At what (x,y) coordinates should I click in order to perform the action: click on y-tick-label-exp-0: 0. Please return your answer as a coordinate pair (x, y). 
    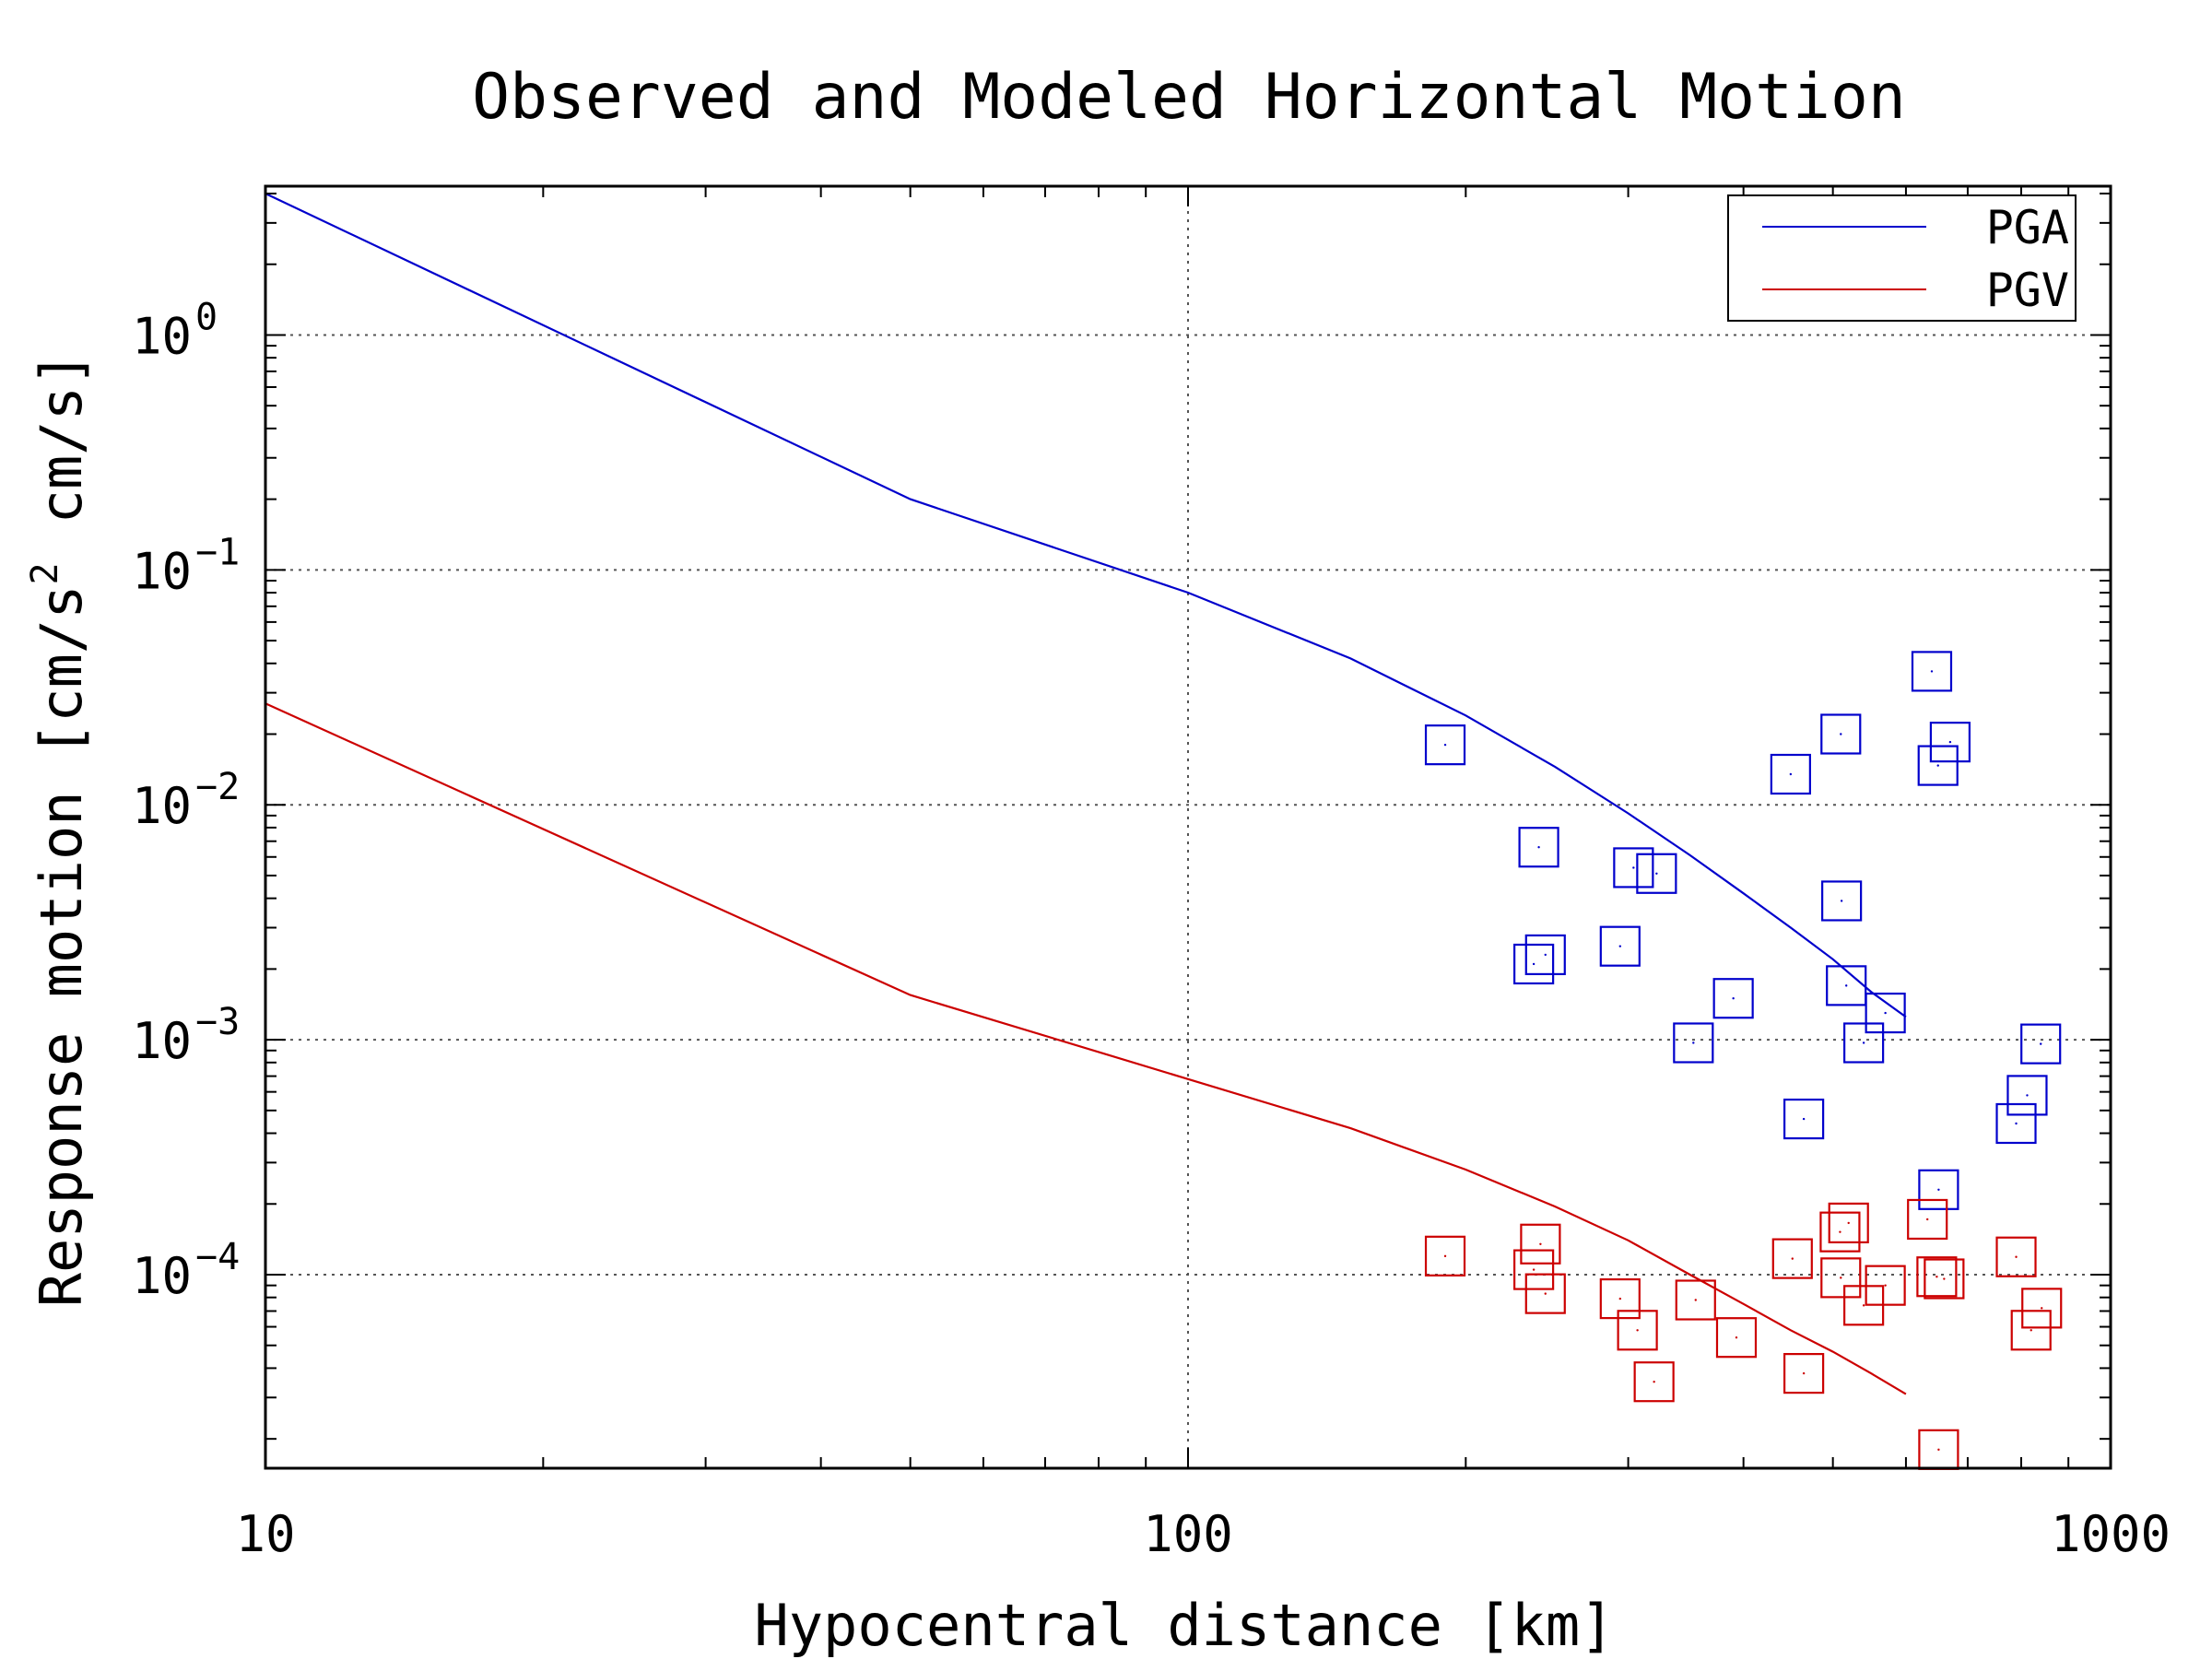
    Looking at the image, I should click on (206, 317).